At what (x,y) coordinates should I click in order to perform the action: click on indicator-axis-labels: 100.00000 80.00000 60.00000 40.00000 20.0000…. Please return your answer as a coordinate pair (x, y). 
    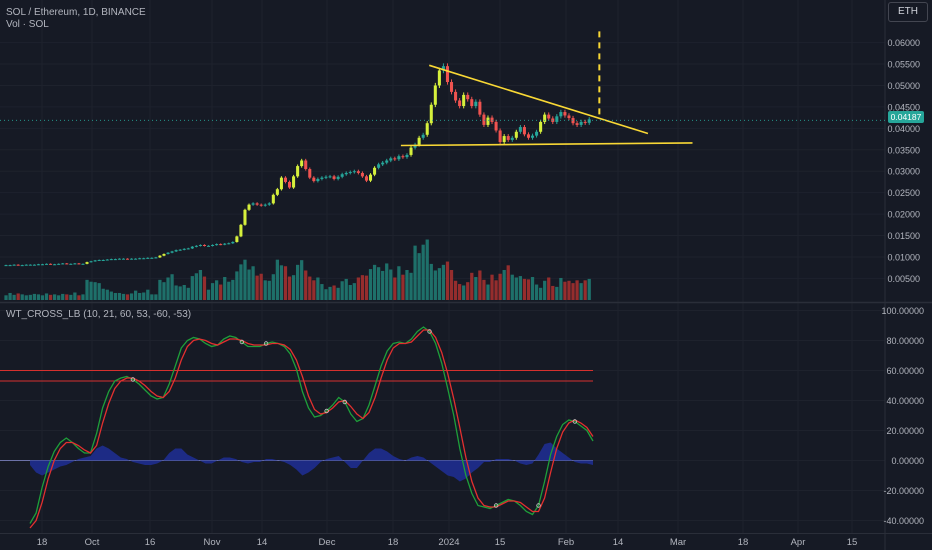
    Looking at the image, I should click on (902, 416).